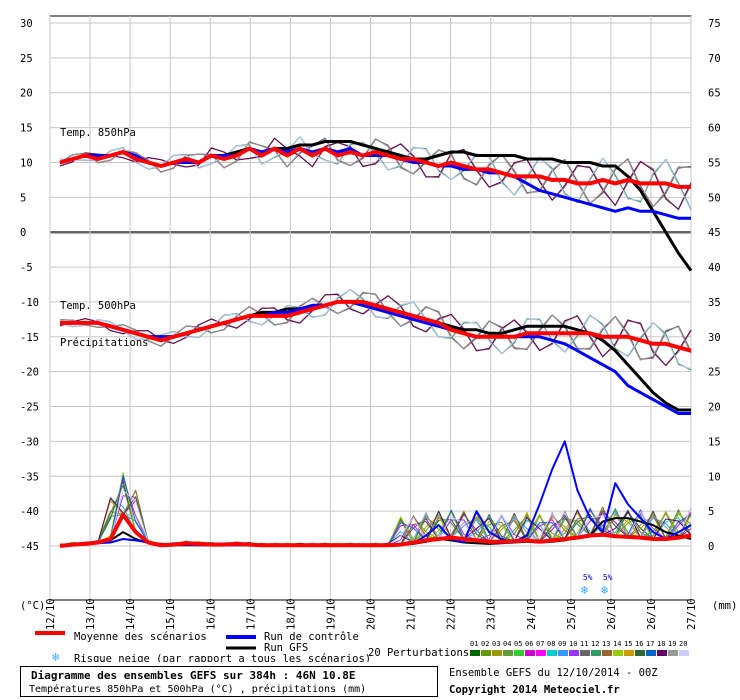 This screenshot has width=740, height=700. Describe the element at coordinates (724, 606) in the screenshot. I see `right-axis-unit: (mm)` at that location.